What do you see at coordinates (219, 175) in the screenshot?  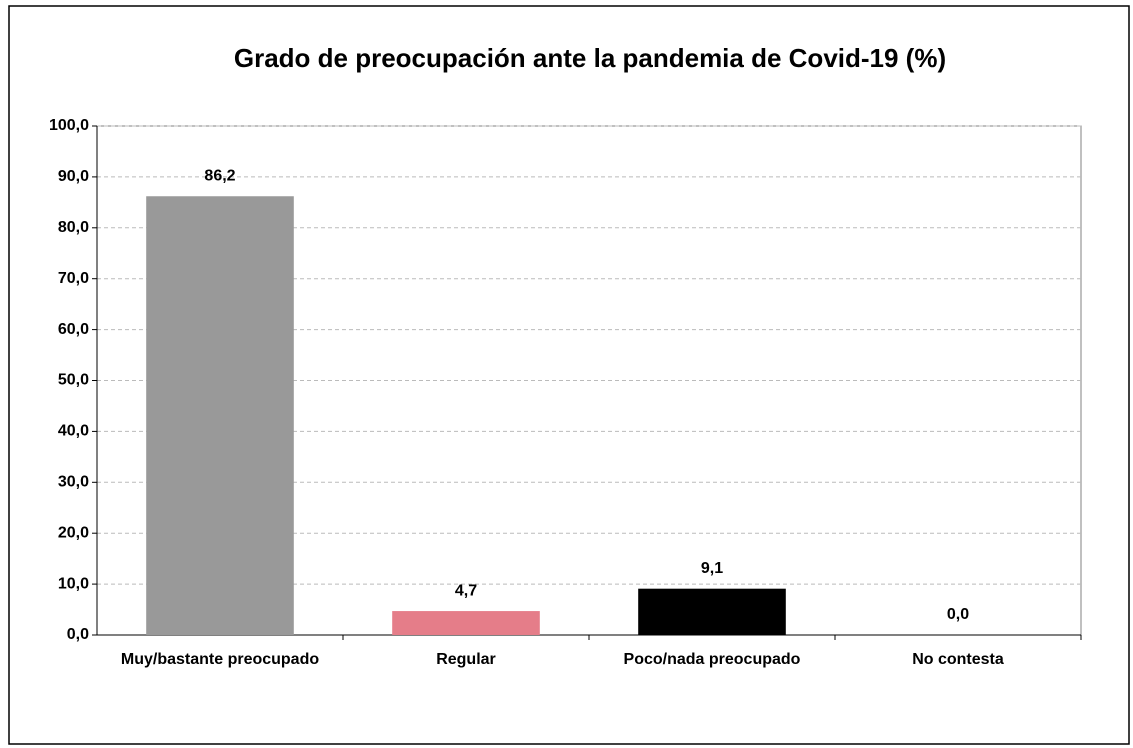 I see `value-label: 86,2` at bounding box center [219, 175].